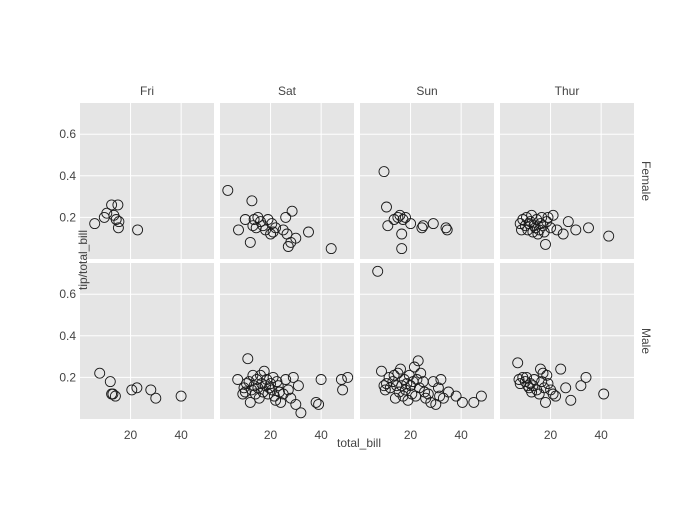  Describe the element at coordinates (567, 91) in the screenshot. I see `facet-label-thur: Thur` at that location.